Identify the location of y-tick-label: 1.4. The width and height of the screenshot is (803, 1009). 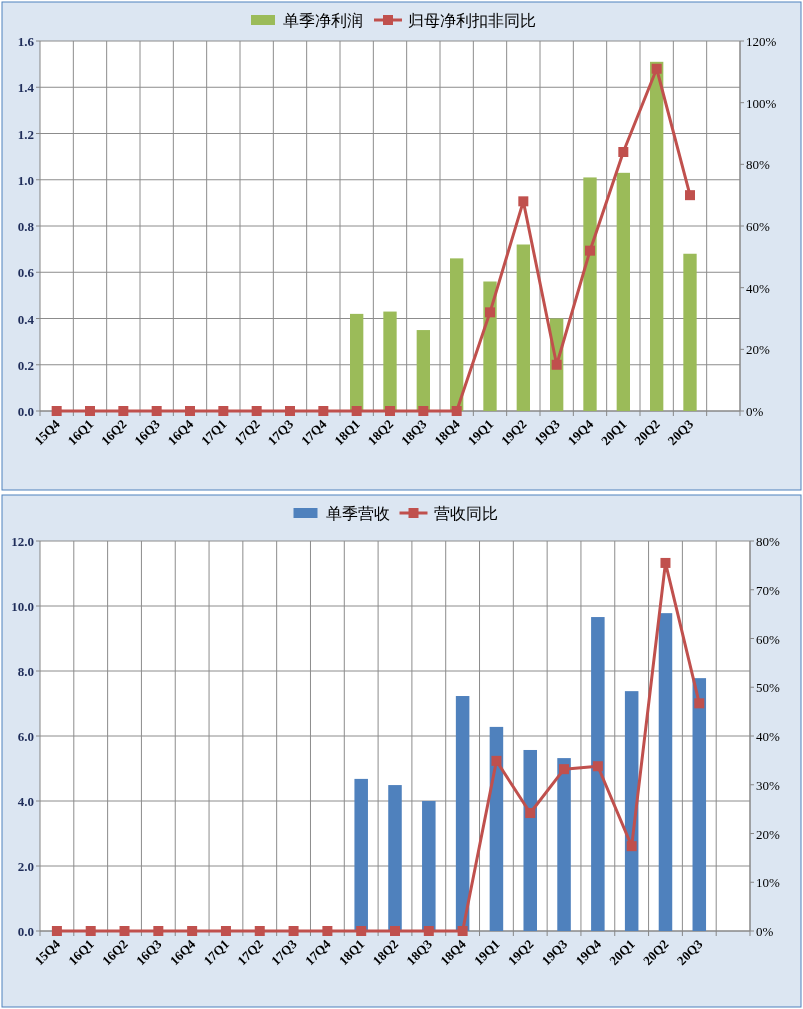
(26, 88).